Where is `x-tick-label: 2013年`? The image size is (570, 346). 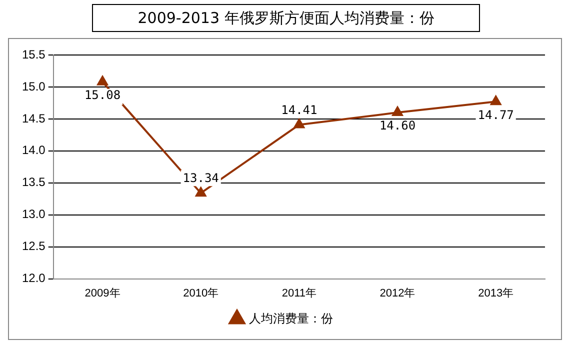 x-tick-label: 2013年 is located at coordinates (496, 293).